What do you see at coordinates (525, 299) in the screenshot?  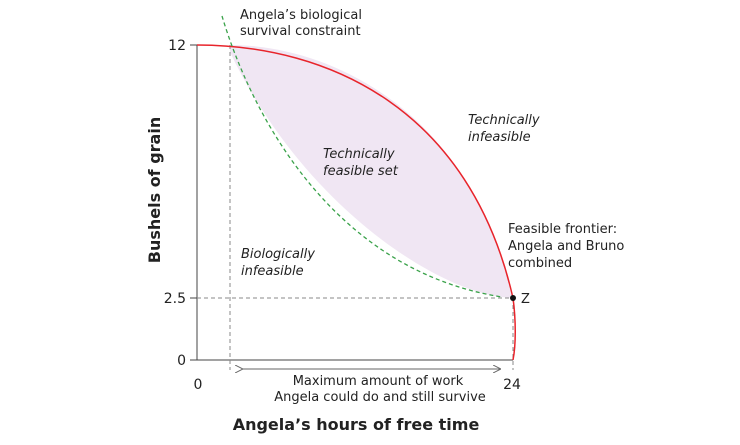 I see `point-z-label: Z` at bounding box center [525, 299].